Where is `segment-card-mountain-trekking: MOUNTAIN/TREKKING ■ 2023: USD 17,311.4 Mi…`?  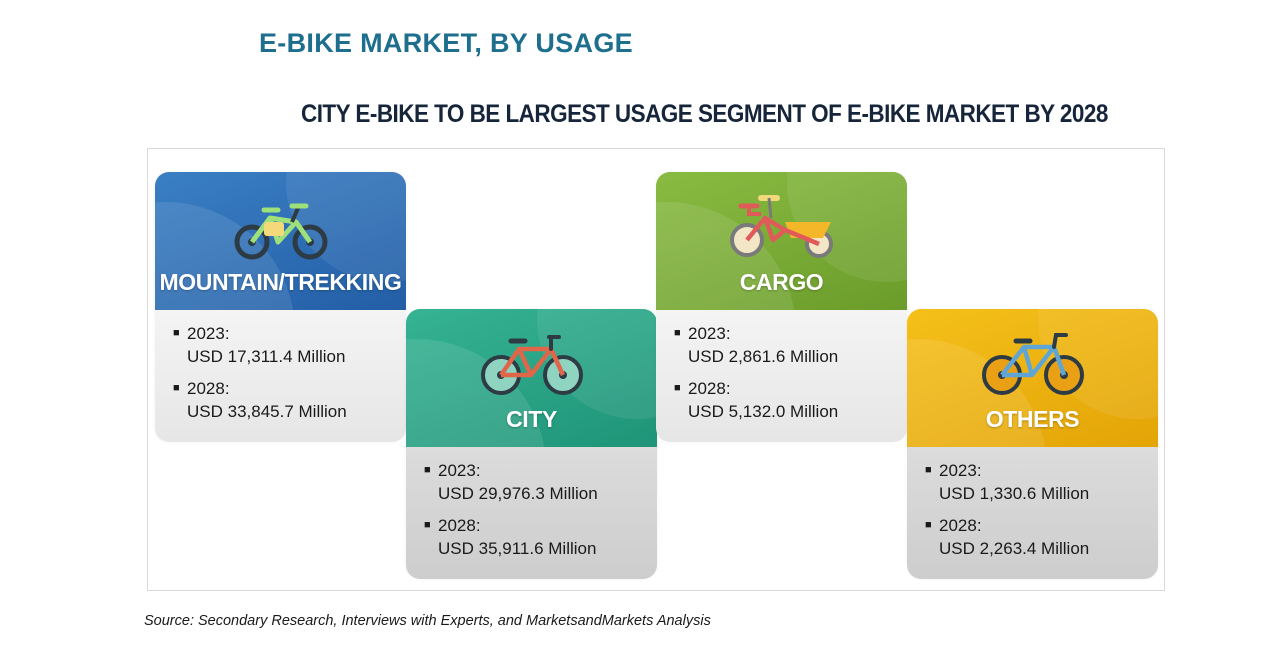 segment-card-mountain-trekking: MOUNTAIN/TREKKING ■ 2023: USD 17,311.4 Mi… is located at coordinates (280, 307).